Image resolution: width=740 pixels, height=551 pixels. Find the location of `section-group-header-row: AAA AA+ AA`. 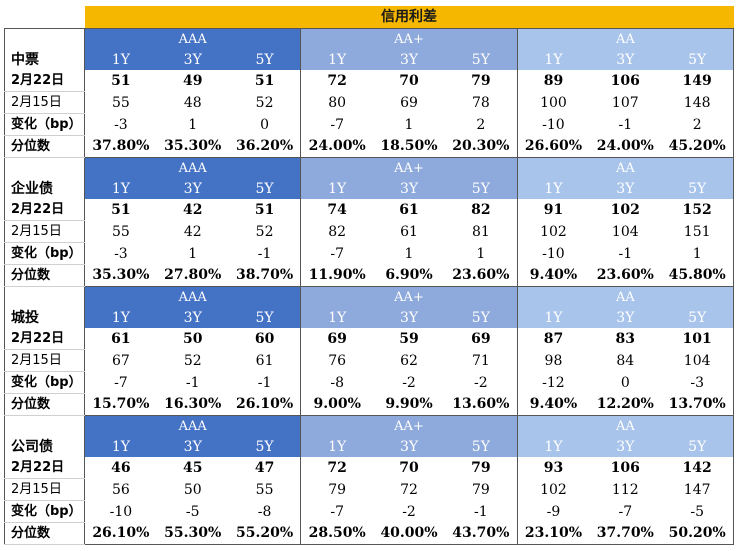

section-group-header-row: AAA AA+ AA is located at coordinates (369, 296).